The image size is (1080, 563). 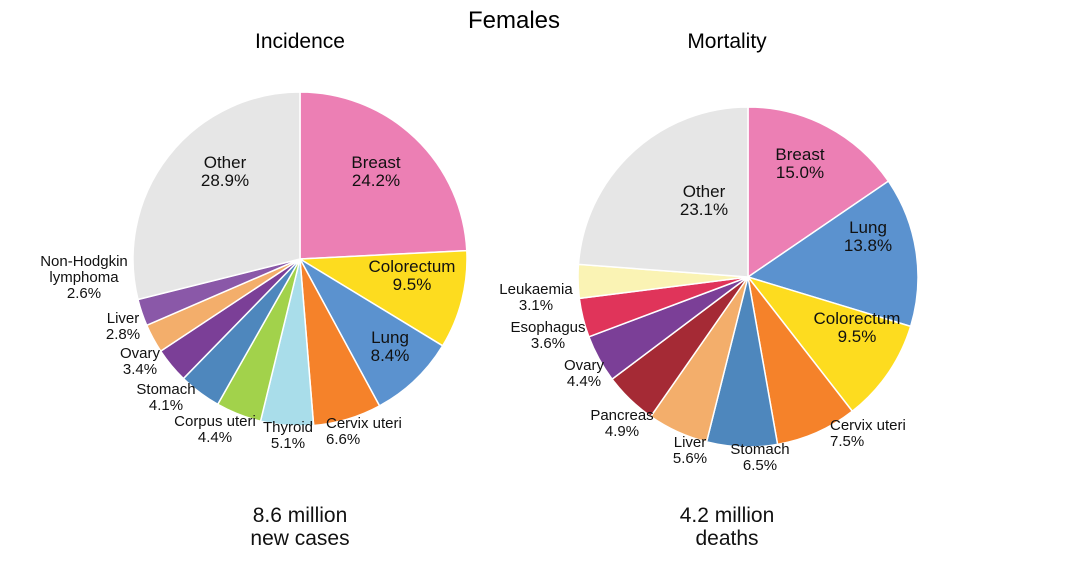 I want to click on label-other: Other 28.9%, so click(x=225, y=171).